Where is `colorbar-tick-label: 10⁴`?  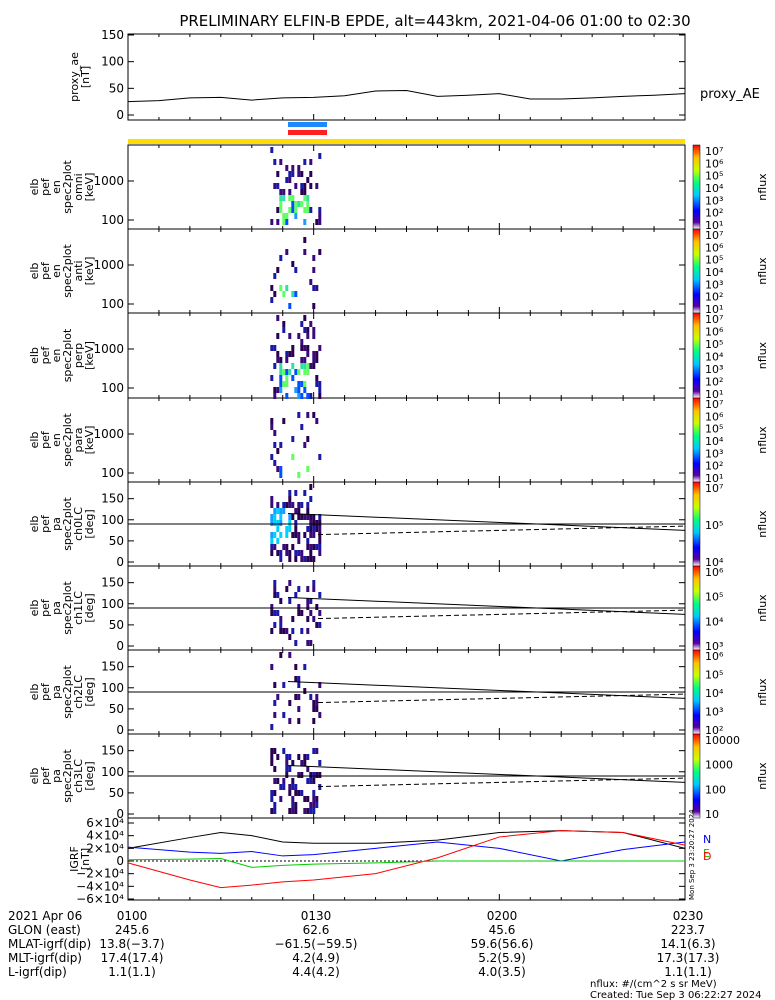 colorbar-tick-label: 10⁴ is located at coordinates (714, 621).